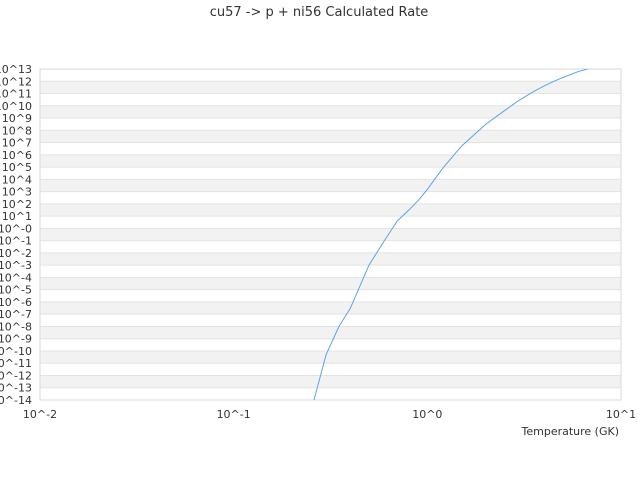  I want to click on y-tick-label: 10^-6, so click(16, 302).